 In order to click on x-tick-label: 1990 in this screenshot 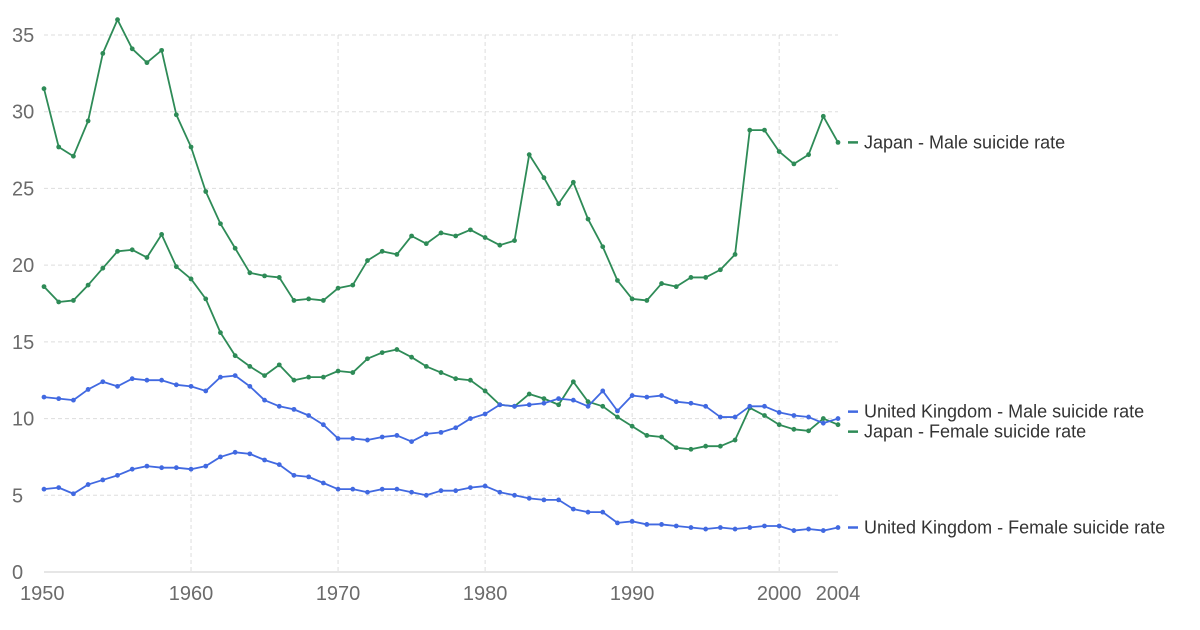, I will do `click(632, 594)`.